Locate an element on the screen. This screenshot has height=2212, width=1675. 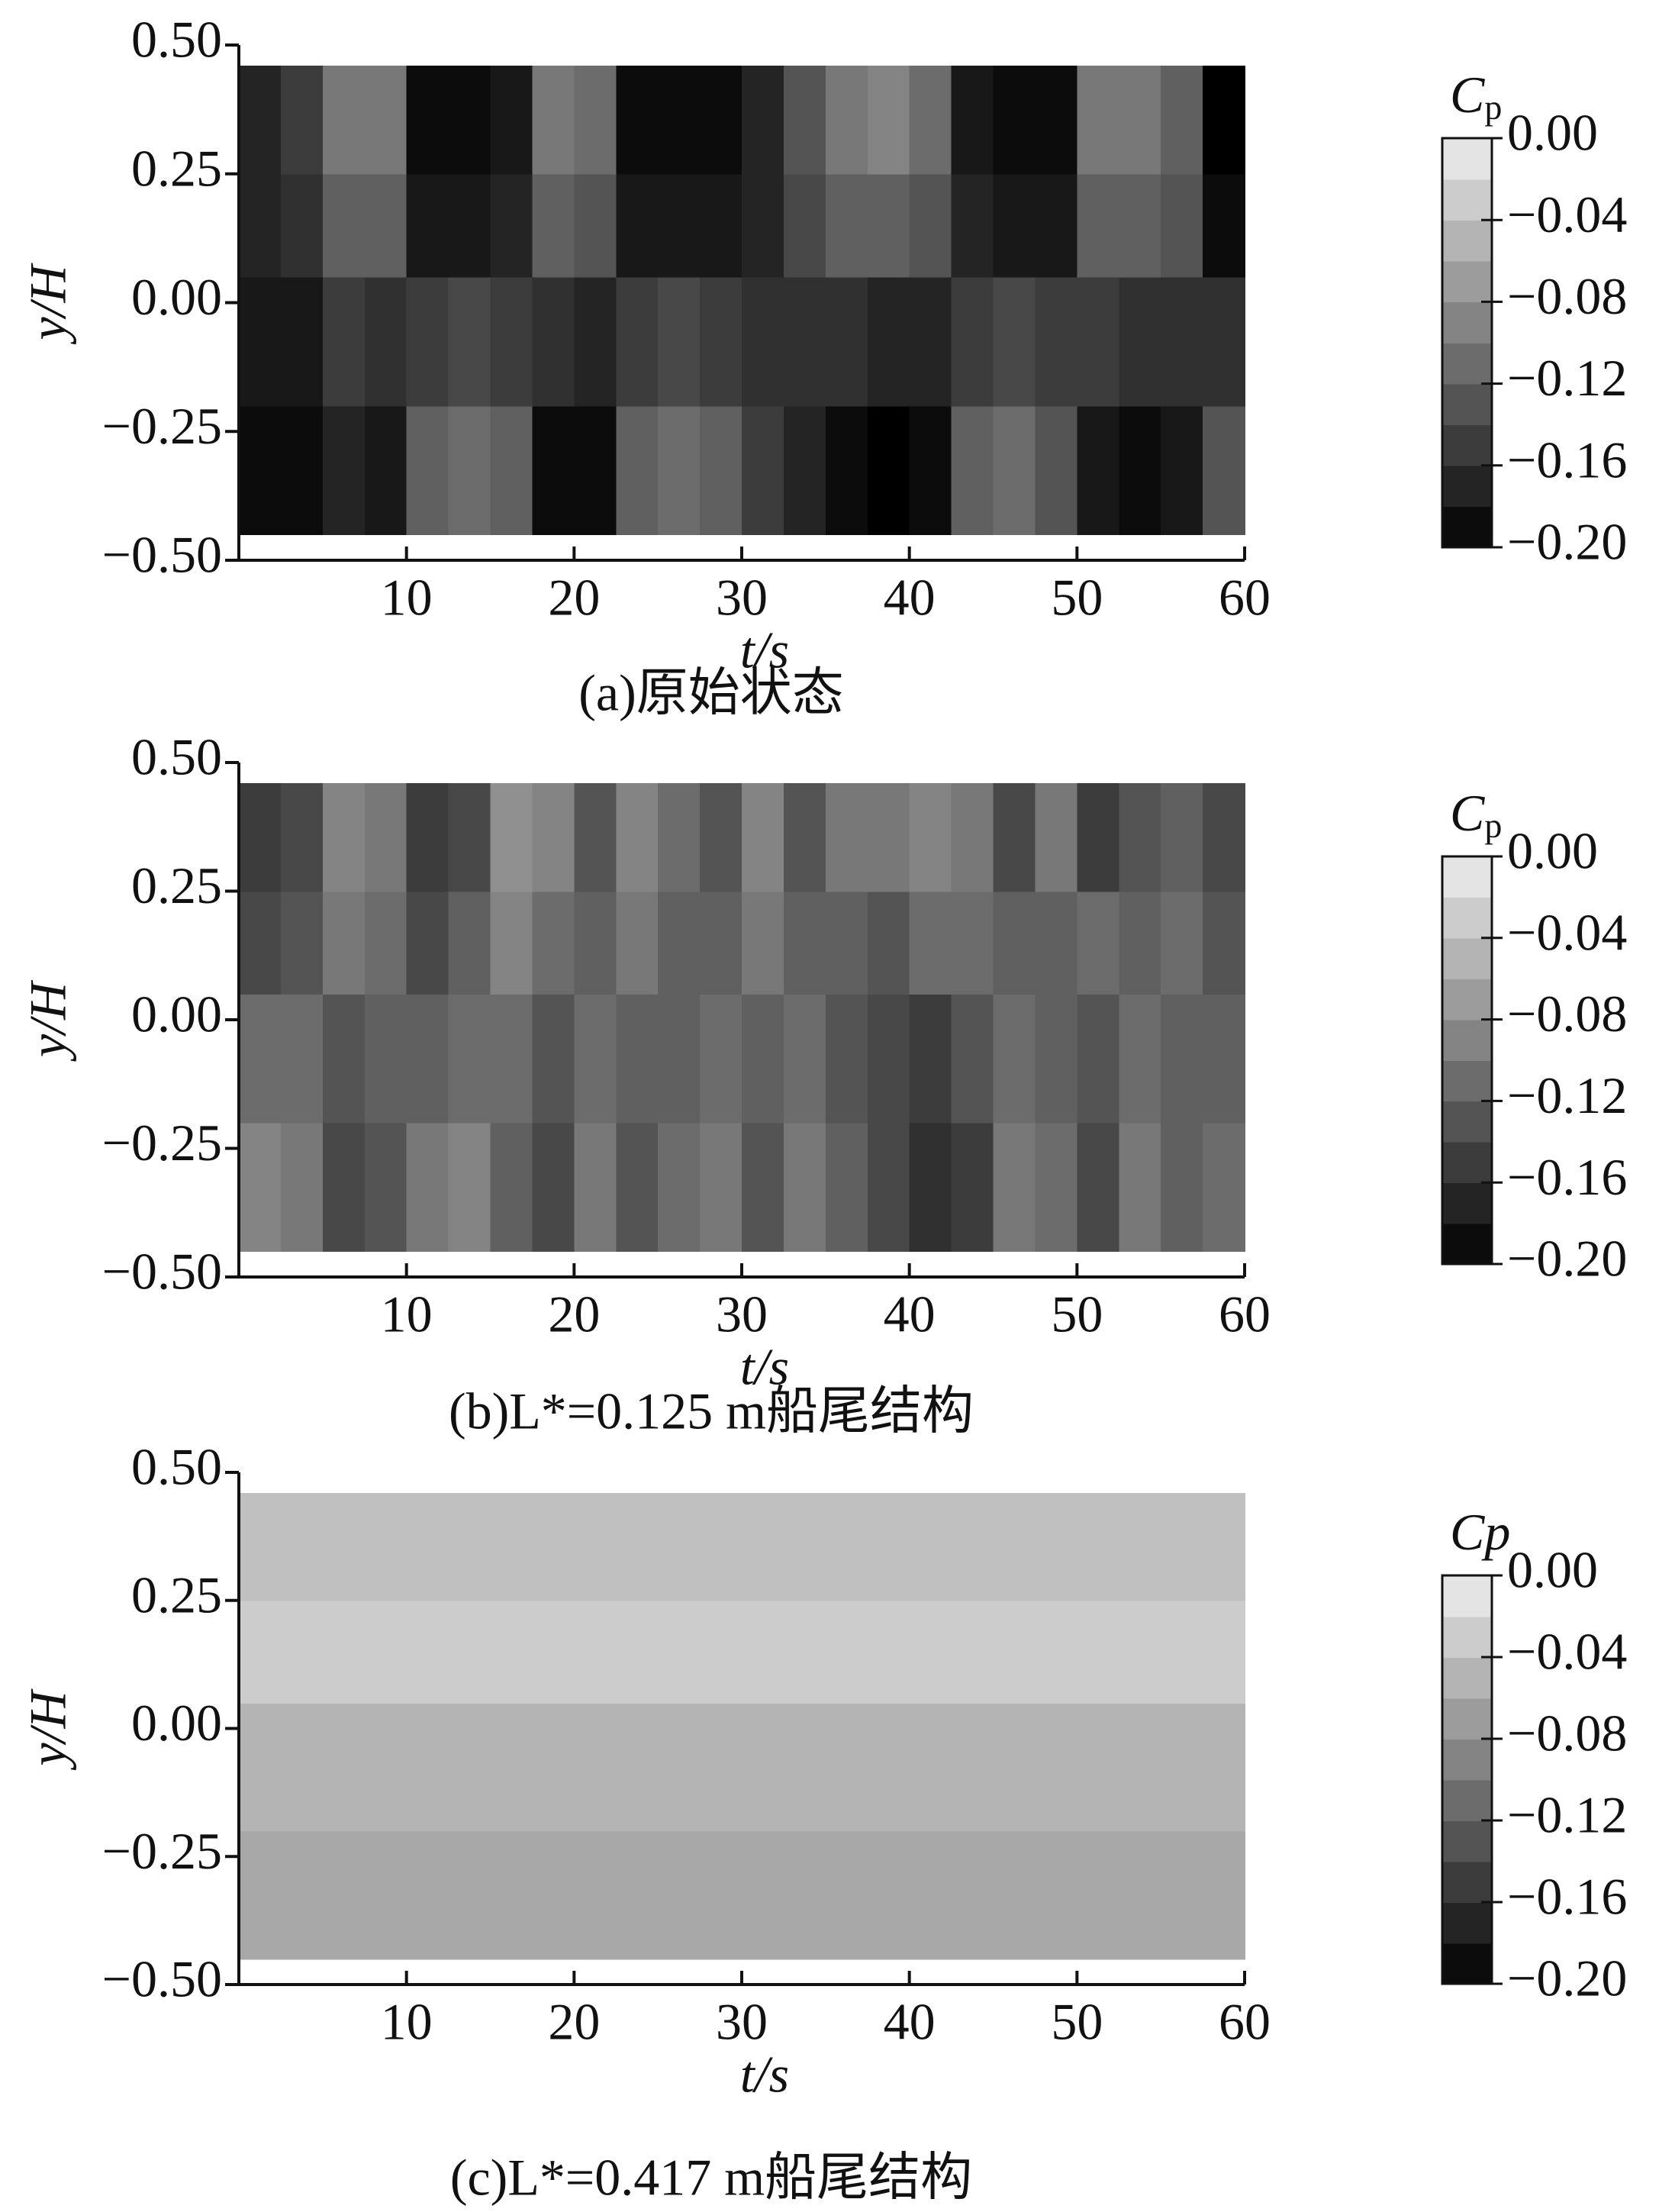
y-tick-label: 0.00 is located at coordinates (177, 1014).